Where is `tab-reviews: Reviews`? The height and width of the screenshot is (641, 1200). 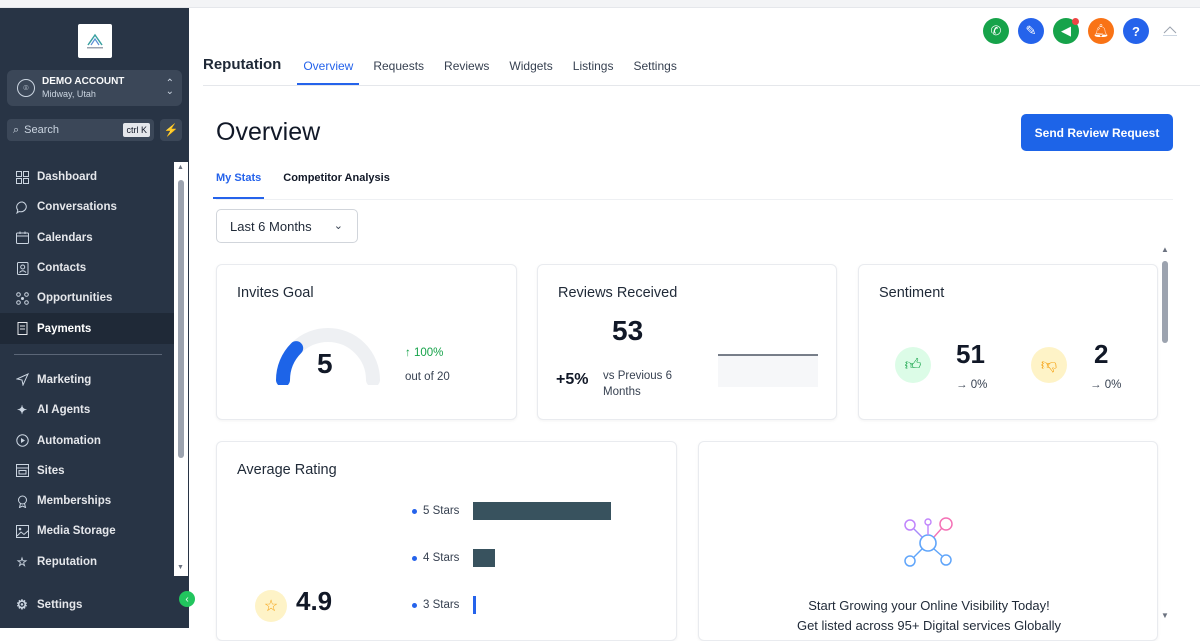
tab-reviews: Reviews is located at coordinates (467, 66).